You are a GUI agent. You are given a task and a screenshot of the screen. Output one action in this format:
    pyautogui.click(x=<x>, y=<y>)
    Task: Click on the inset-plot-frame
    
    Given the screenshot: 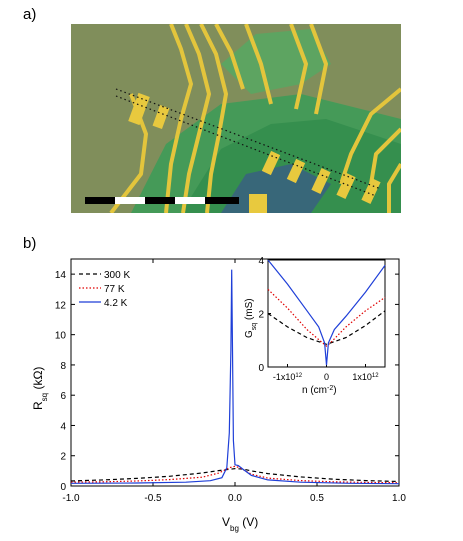 What is the action you would take?
    pyautogui.click(x=326, y=313)
    